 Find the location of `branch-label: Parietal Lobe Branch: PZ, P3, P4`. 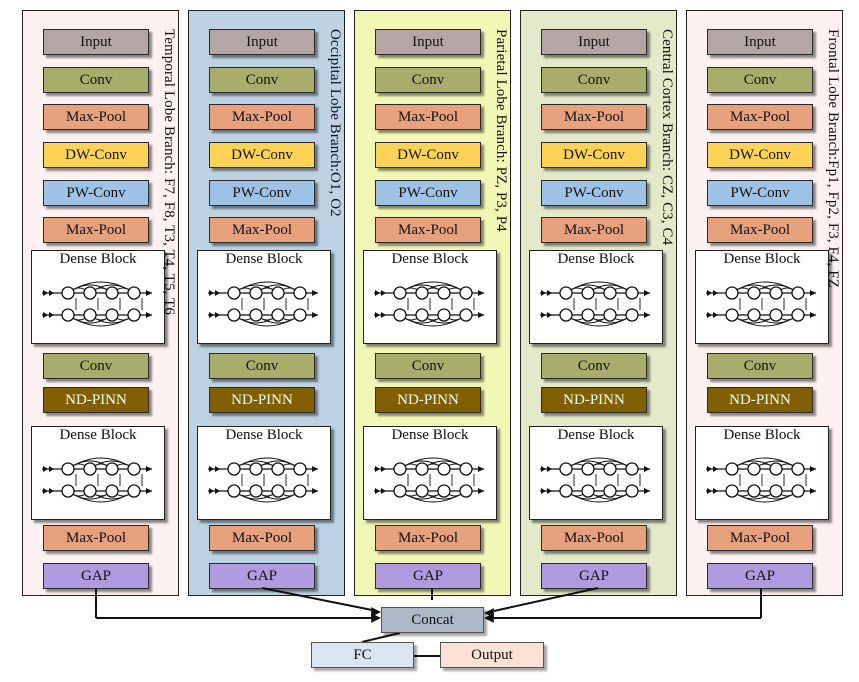

branch-label: Parietal Lobe Branch: PZ, P3, P4 is located at coordinates (501, 130).